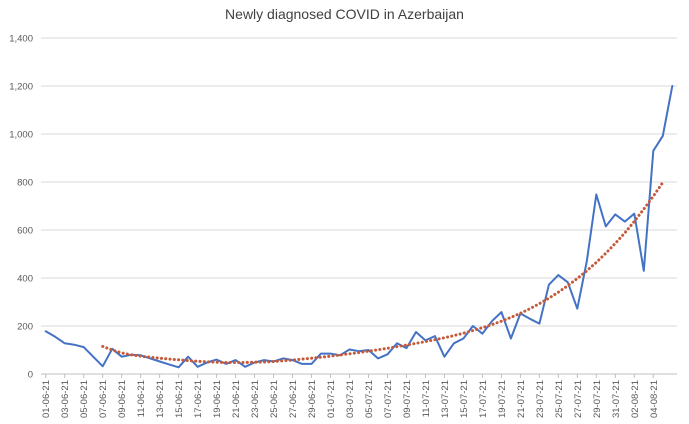 This screenshot has height=424, width=689. What do you see at coordinates (21, 135) in the screenshot?
I see `y-tick-label: 1,000` at bounding box center [21, 135].